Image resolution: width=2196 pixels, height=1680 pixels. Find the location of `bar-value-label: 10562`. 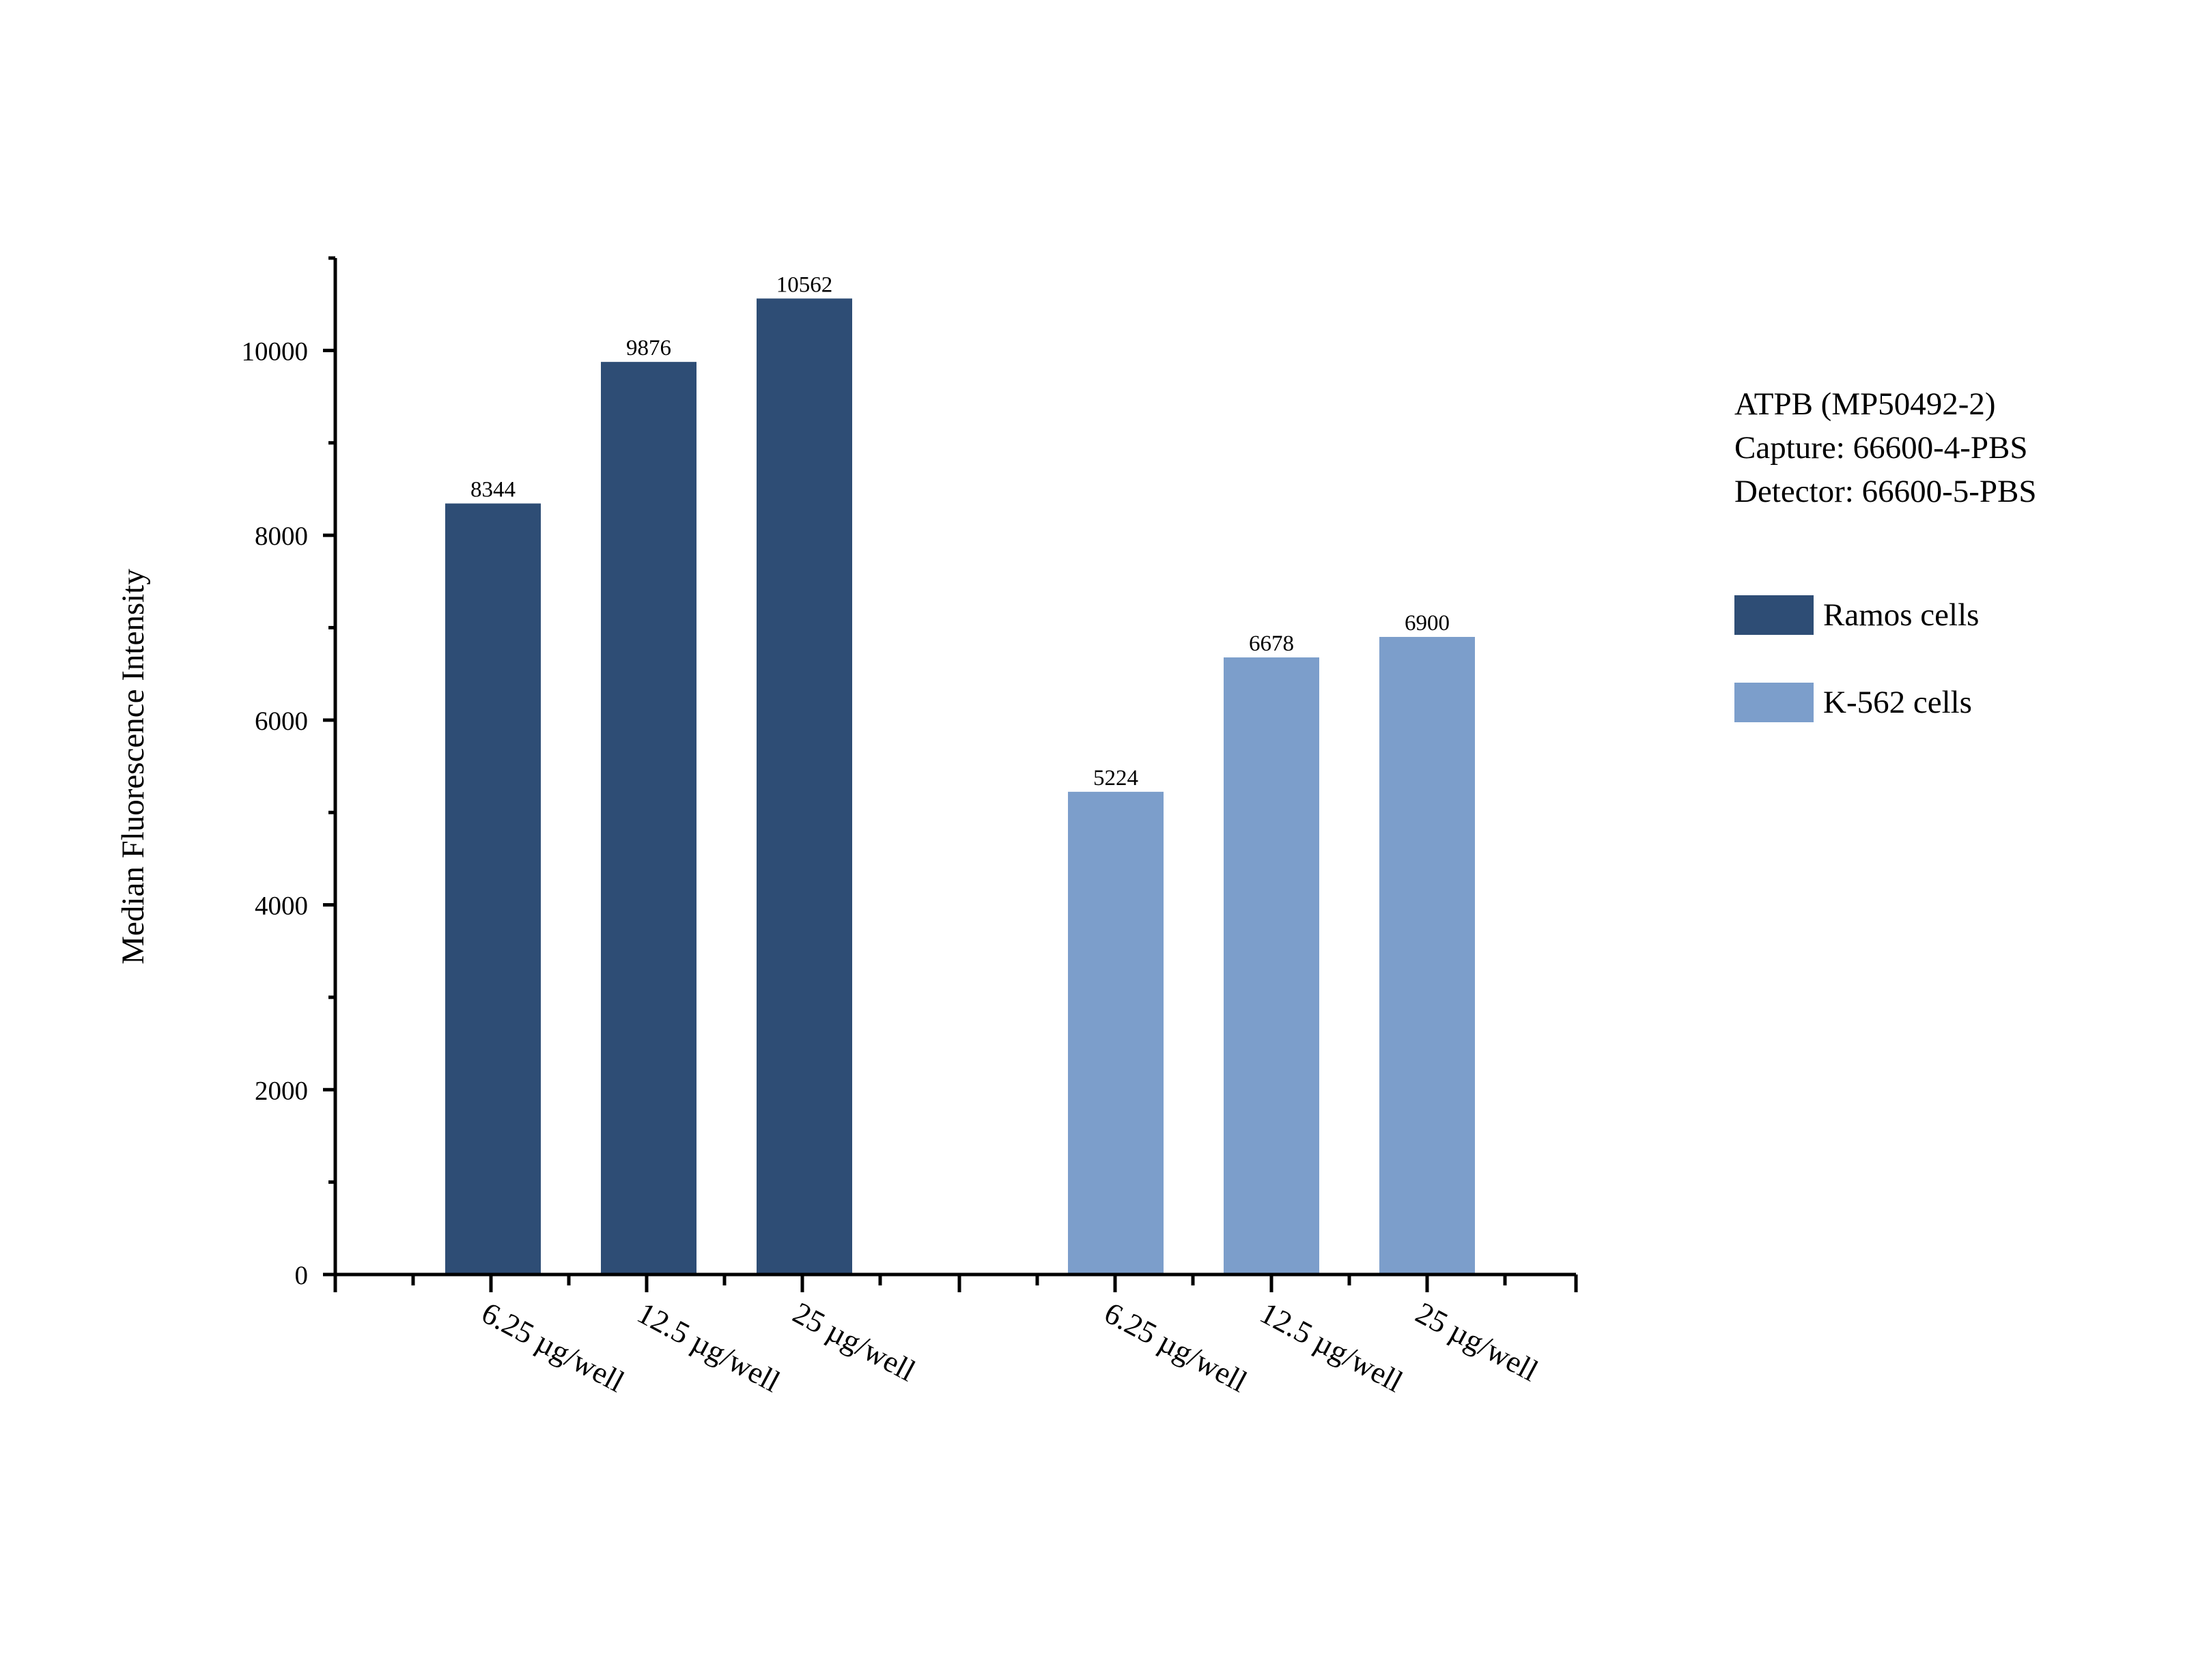

bar-value-label: 10562 is located at coordinates (804, 284).